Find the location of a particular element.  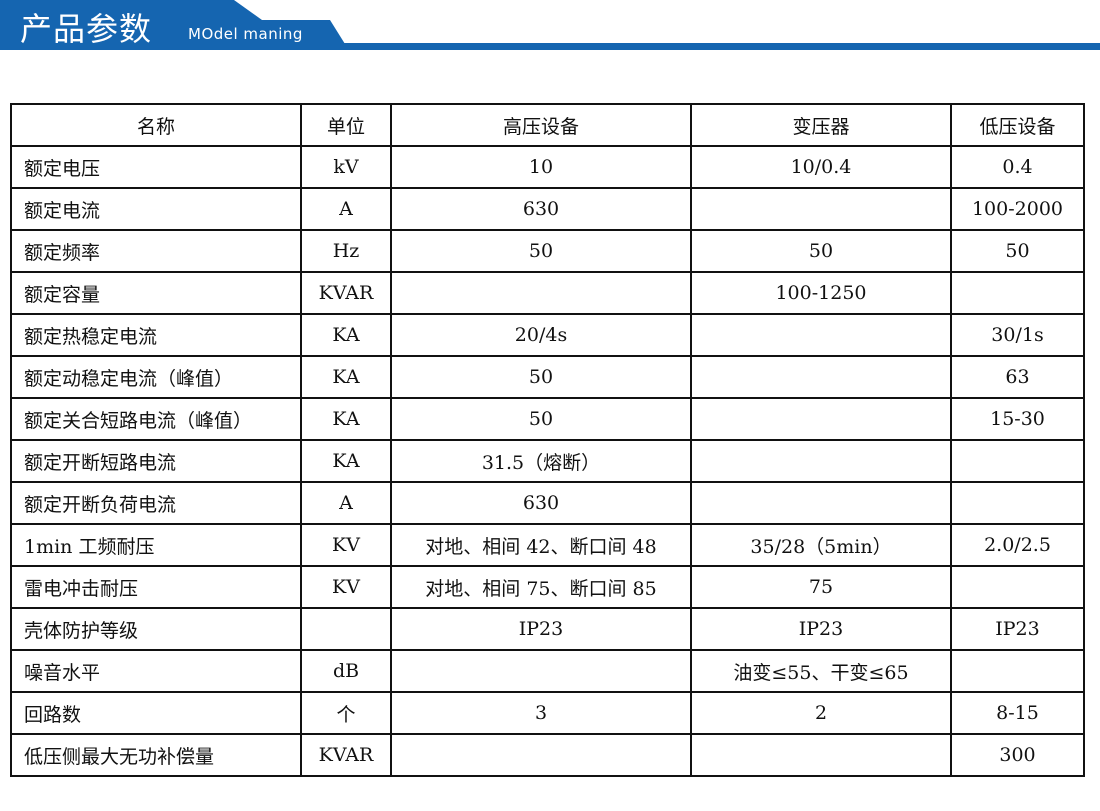

table-row: 额定开断短路电流 KA 31.5（熔断） is located at coordinates (547, 461).